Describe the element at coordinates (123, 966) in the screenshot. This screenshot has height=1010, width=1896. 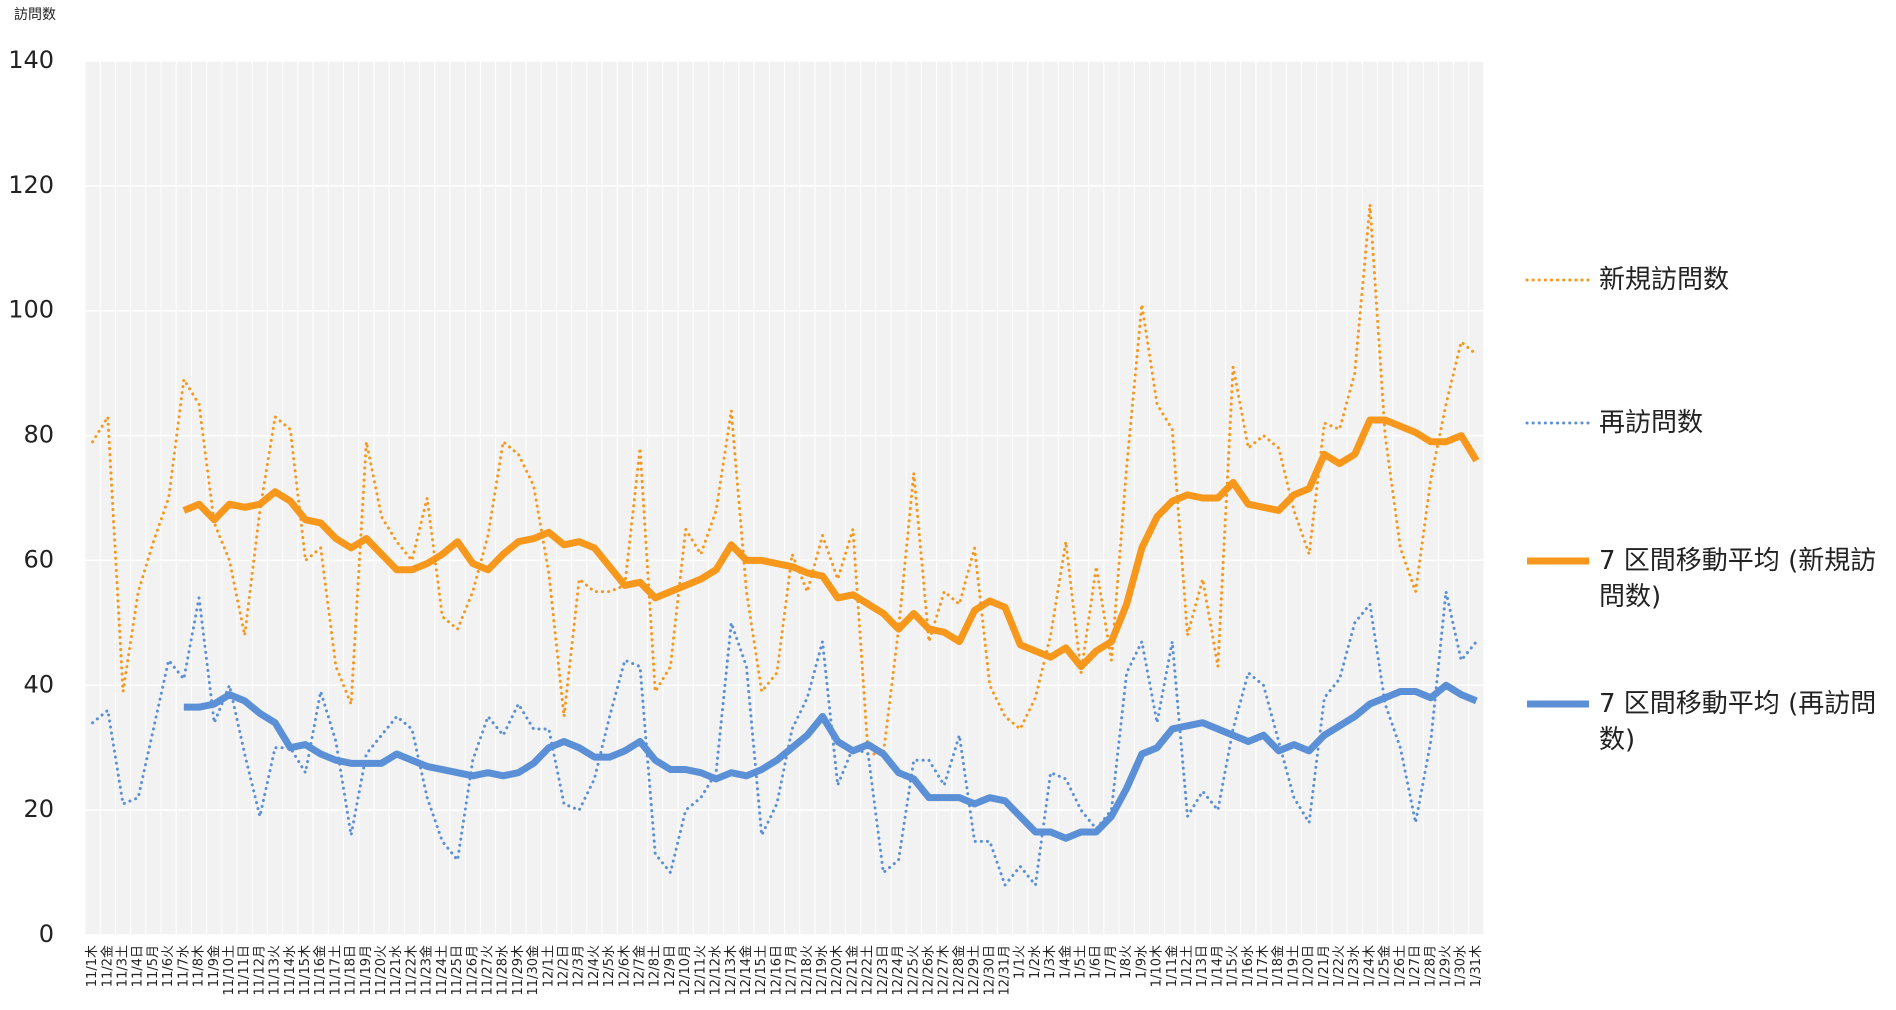
I see `x-tick-label: 11/3土` at that location.